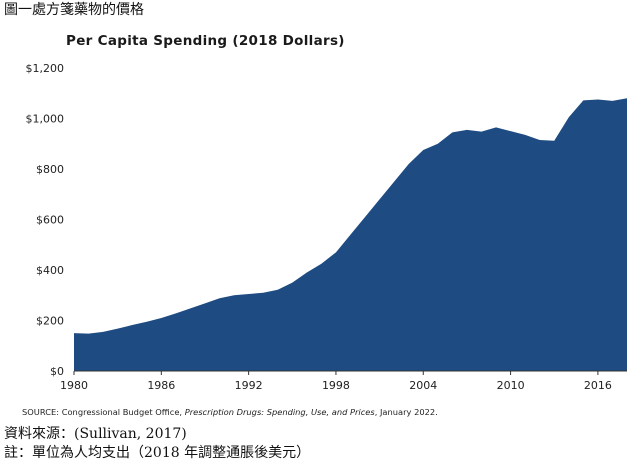 The width and height of the screenshot is (640, 471). What do you see at coordinates (50, 220) in the screenshot?
I see `y-tick-label: $600` at bounding box center [50, 220].